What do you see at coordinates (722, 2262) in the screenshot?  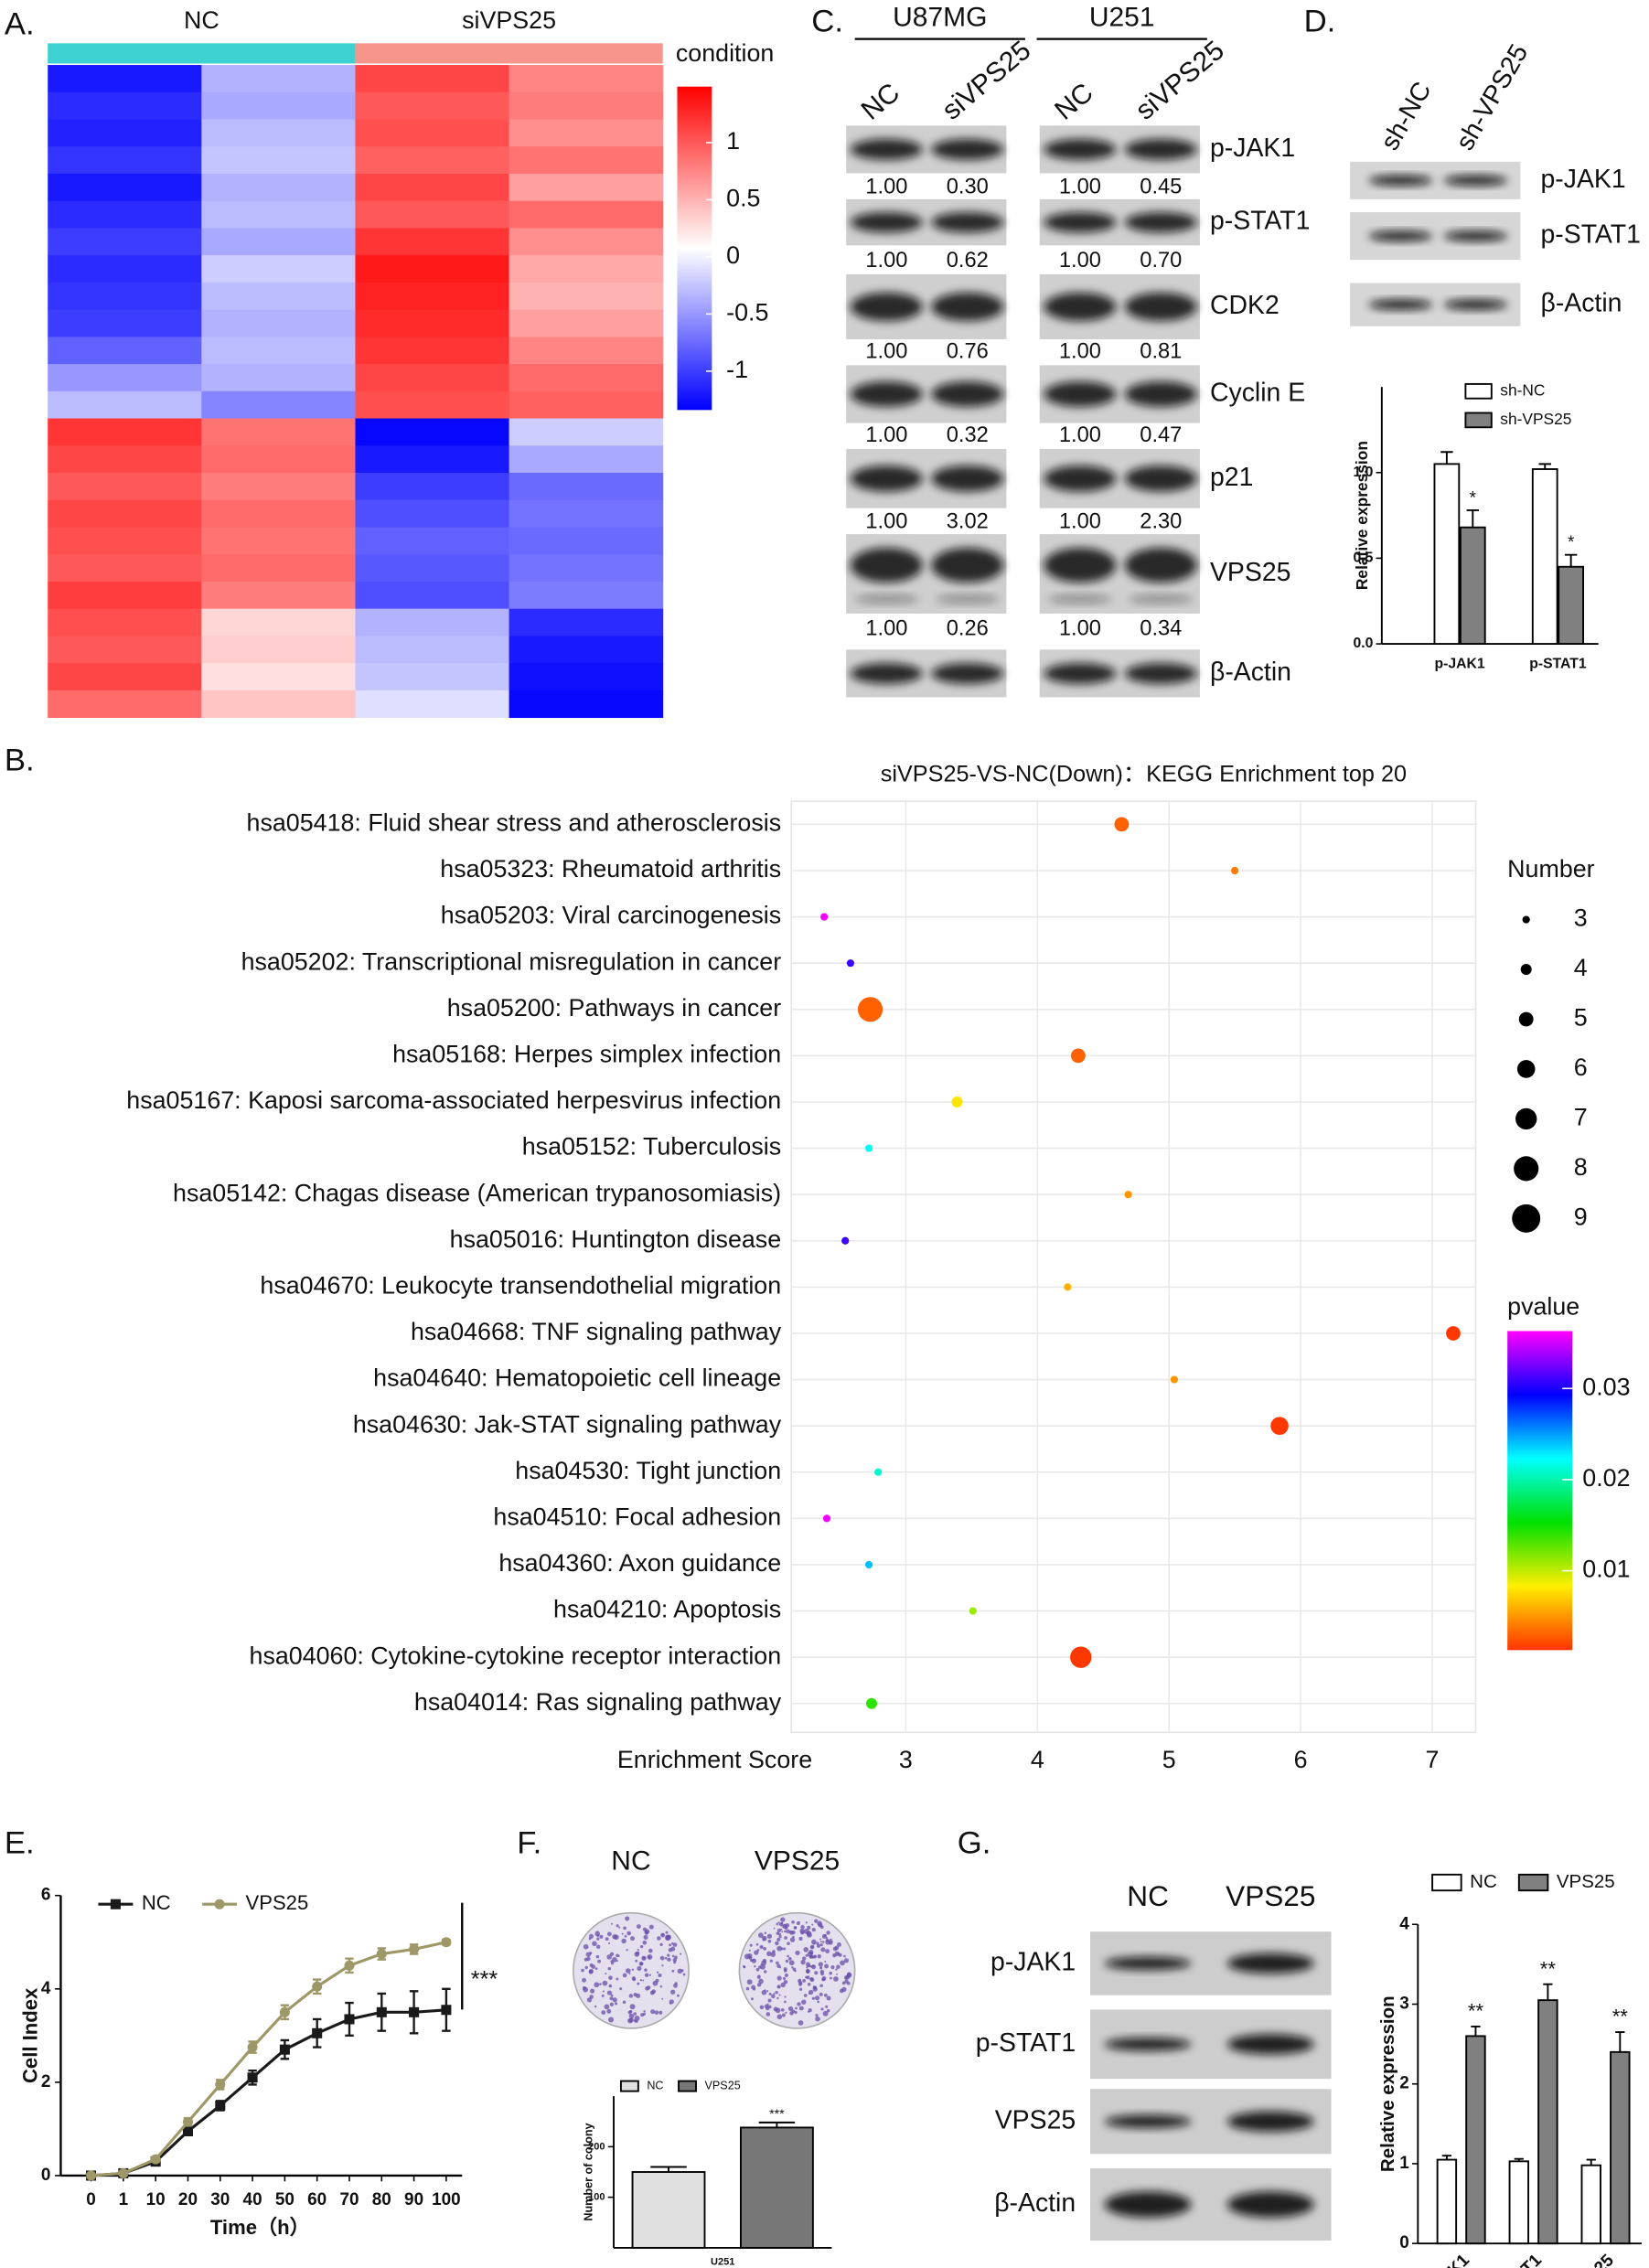 I see `x-axis-label: U251` at bounding box center [722, 2262].